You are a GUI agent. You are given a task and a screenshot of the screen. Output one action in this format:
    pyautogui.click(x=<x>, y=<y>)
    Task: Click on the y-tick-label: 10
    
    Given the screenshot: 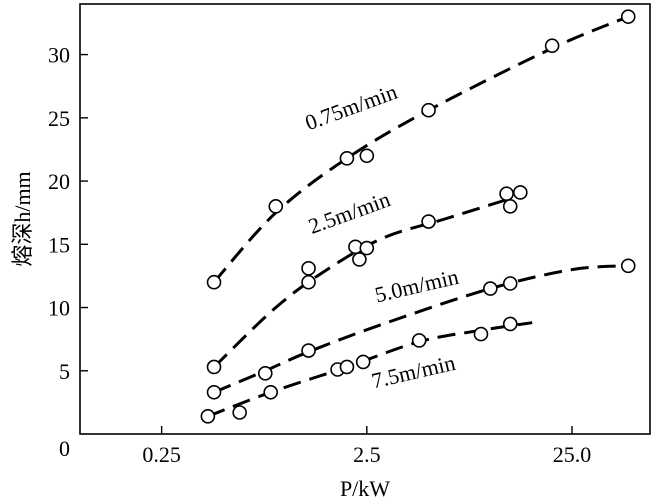 What is the action you would take?
    pyautogui.click(x=59, y=308)
    